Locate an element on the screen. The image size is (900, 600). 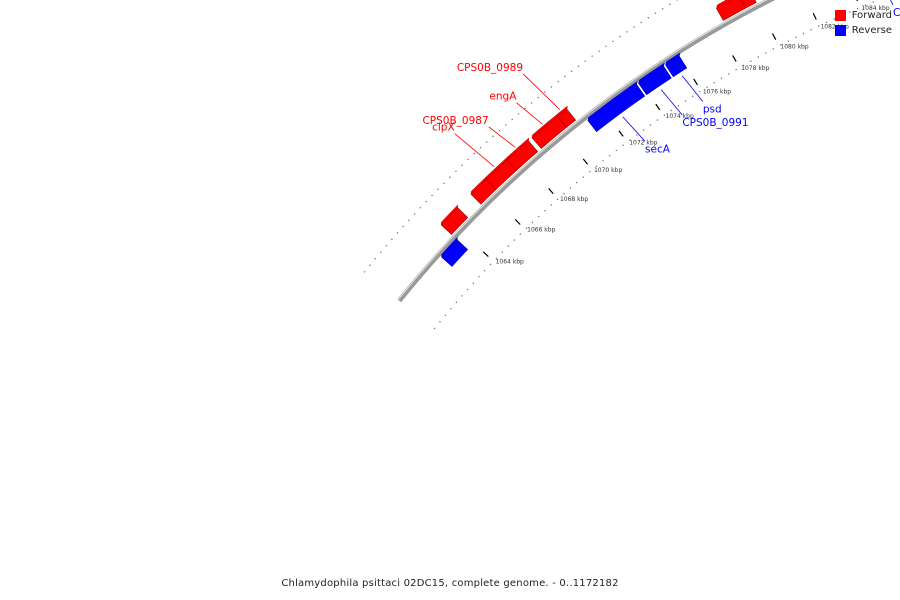
gene-label: CPS0B_0987 is located at coordinates (455, 121).